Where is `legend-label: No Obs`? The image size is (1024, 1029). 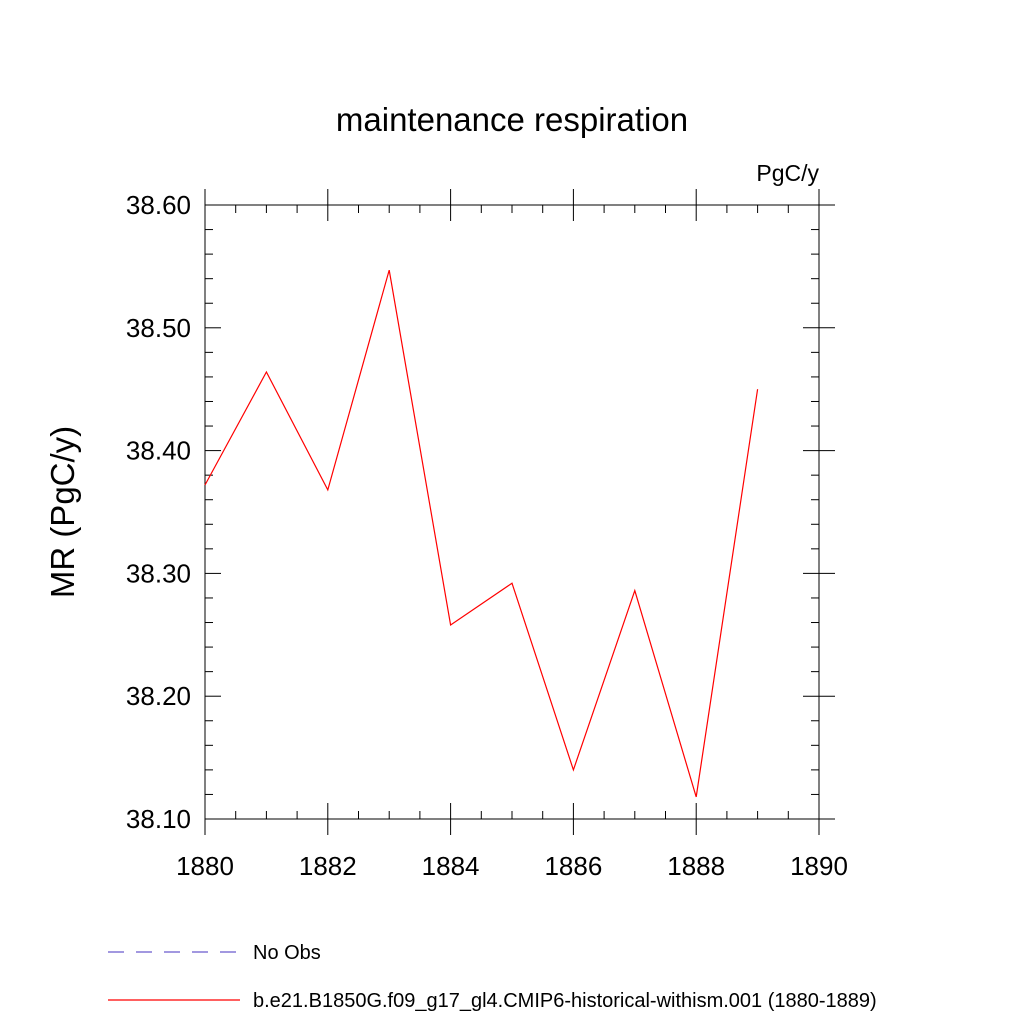
legend-label: No Obs is located at coordinates (287, 953).